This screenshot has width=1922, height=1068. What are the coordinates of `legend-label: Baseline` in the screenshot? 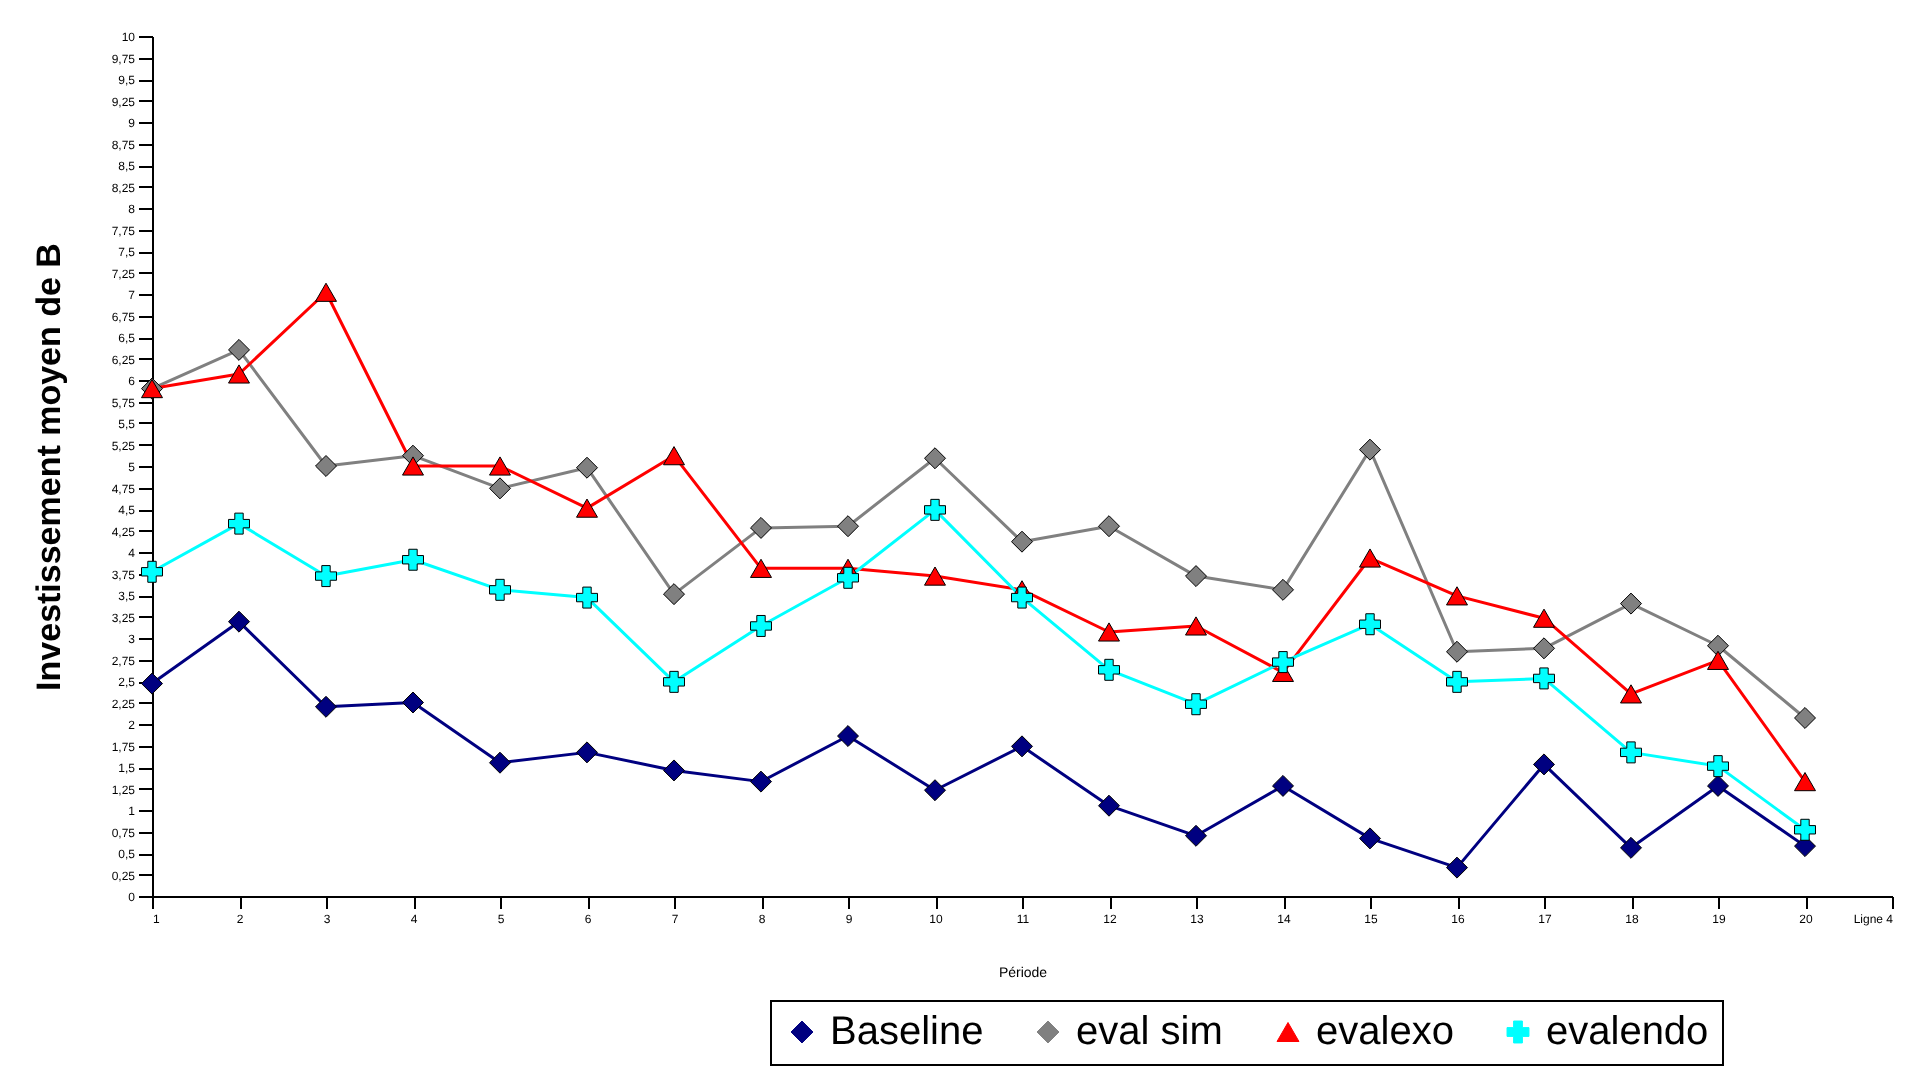 It's located at (907, 1032).